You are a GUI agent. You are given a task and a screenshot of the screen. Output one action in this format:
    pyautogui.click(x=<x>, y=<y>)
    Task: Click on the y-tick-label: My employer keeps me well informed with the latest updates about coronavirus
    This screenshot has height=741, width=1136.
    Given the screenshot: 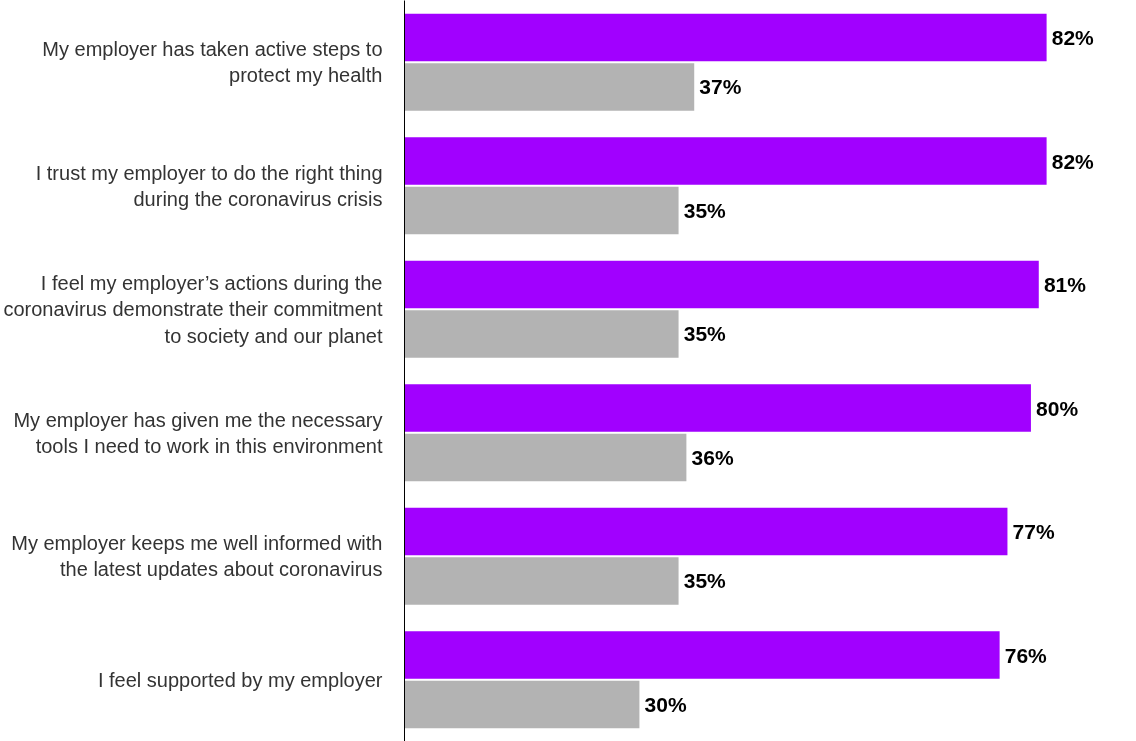 What is the action you would take?
    pyautogui.click(x=197, y=556)
    